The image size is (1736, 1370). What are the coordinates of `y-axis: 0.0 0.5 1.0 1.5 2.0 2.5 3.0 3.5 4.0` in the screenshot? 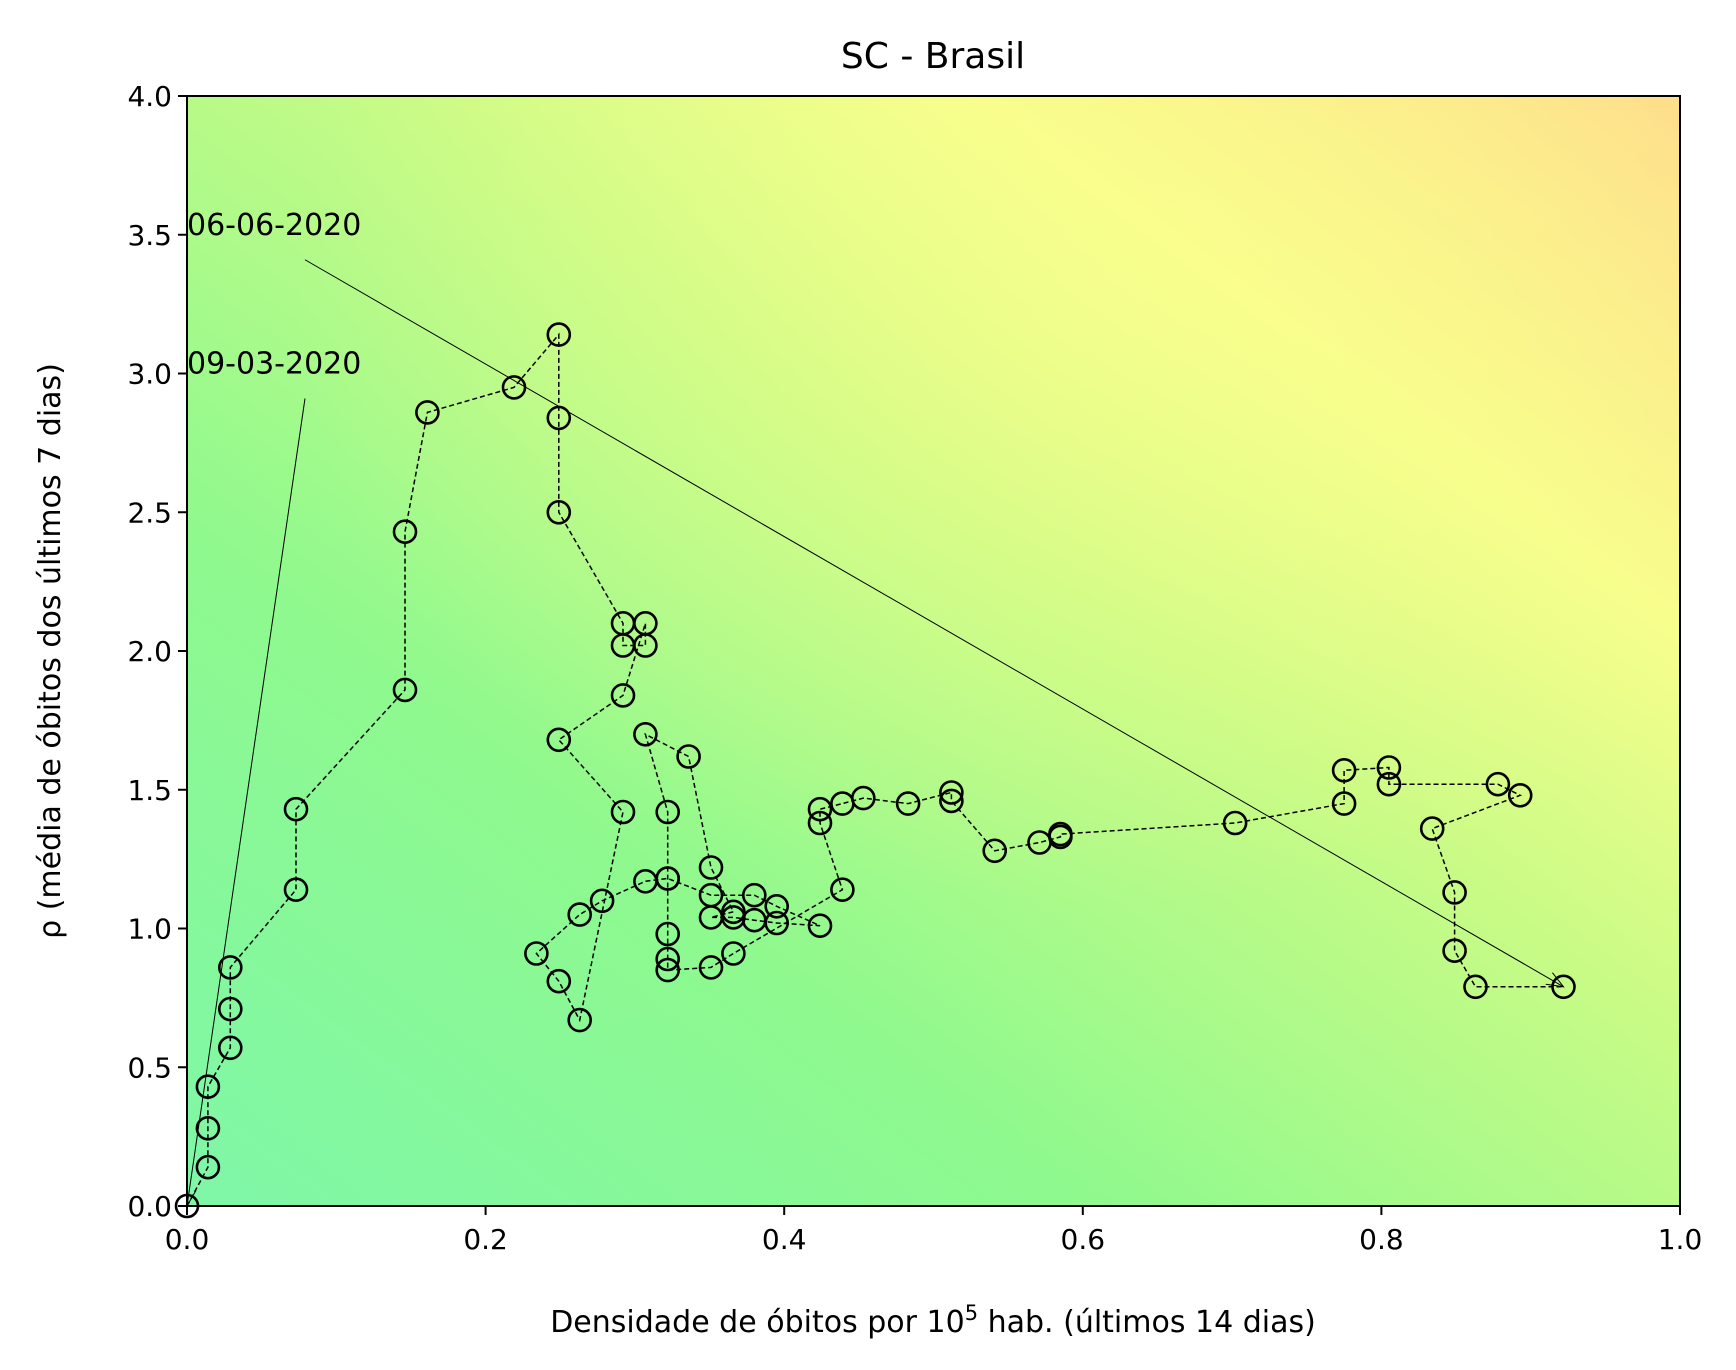 It's located at (157, 651).